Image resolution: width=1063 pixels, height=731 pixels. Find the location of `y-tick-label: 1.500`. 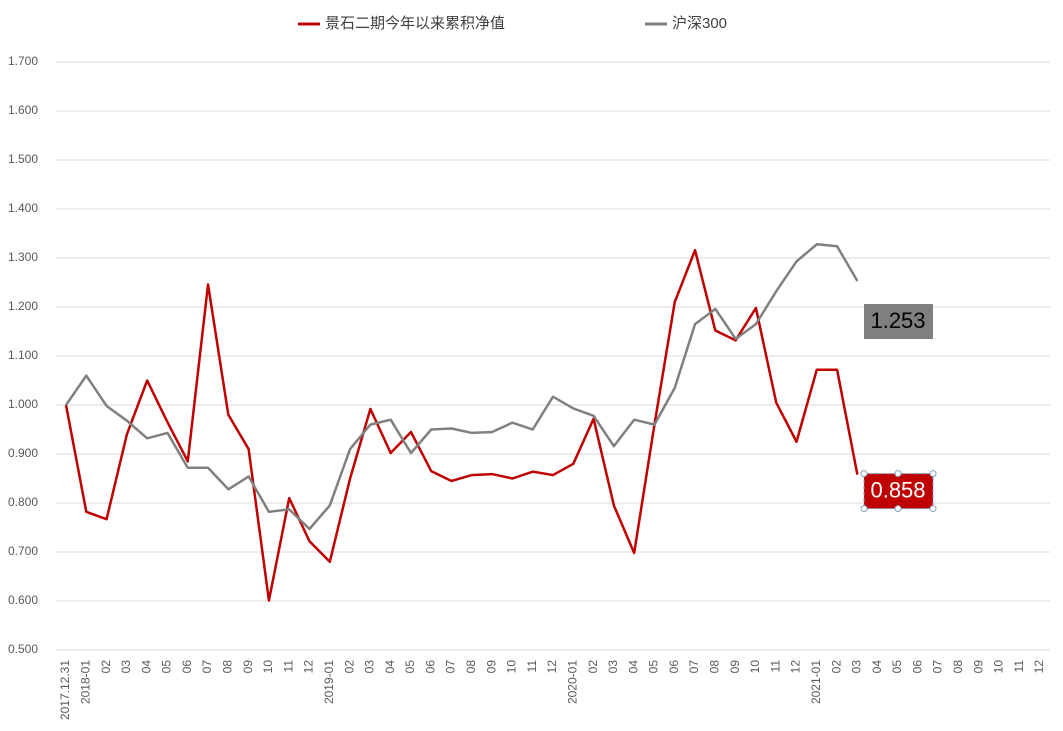

y-tick-label: 1.500 is located at coordinates (23, 159).